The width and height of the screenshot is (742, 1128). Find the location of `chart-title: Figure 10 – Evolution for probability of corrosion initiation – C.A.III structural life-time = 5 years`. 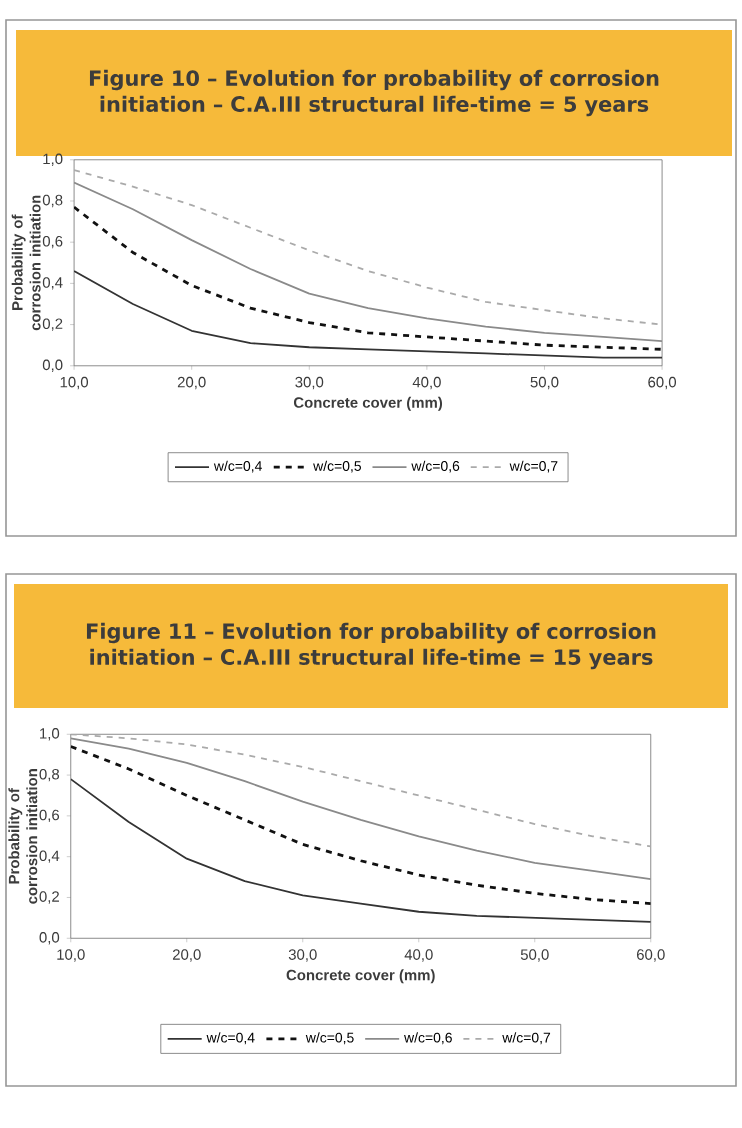

chart-title: Figure 10 – Evolution for probability of corrosion initiation – C.A.III structural life-time = 5 years is located at coordinates (374, 93).